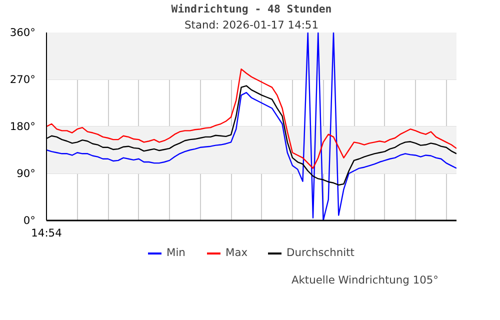 The height and width of the screenshot is (320, 500). I want to click on y-tick-label: 0°, so click(29, 220).